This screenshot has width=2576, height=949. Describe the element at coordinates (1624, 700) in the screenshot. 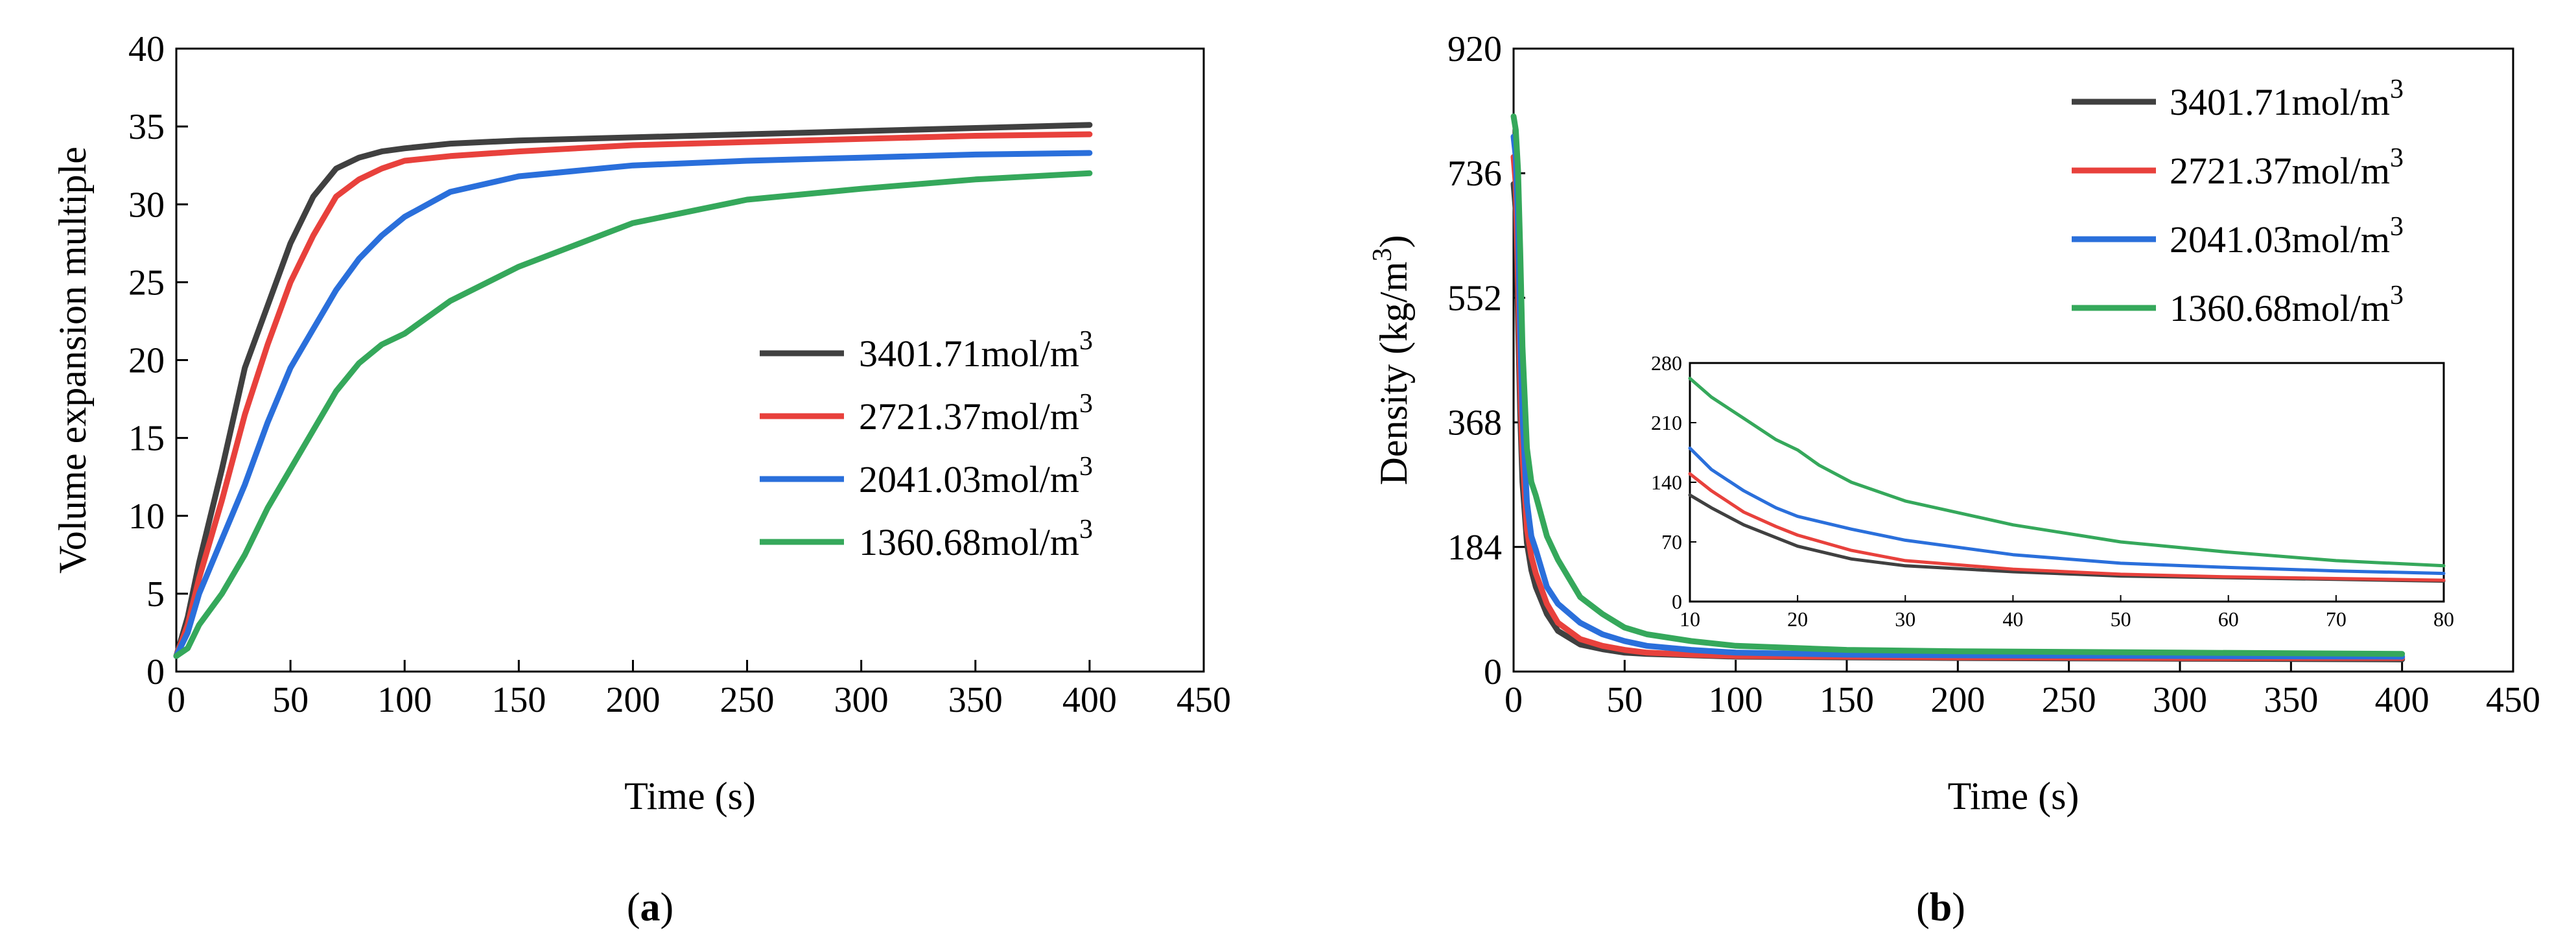

I see `b-x-tick-label: 50` at that location.